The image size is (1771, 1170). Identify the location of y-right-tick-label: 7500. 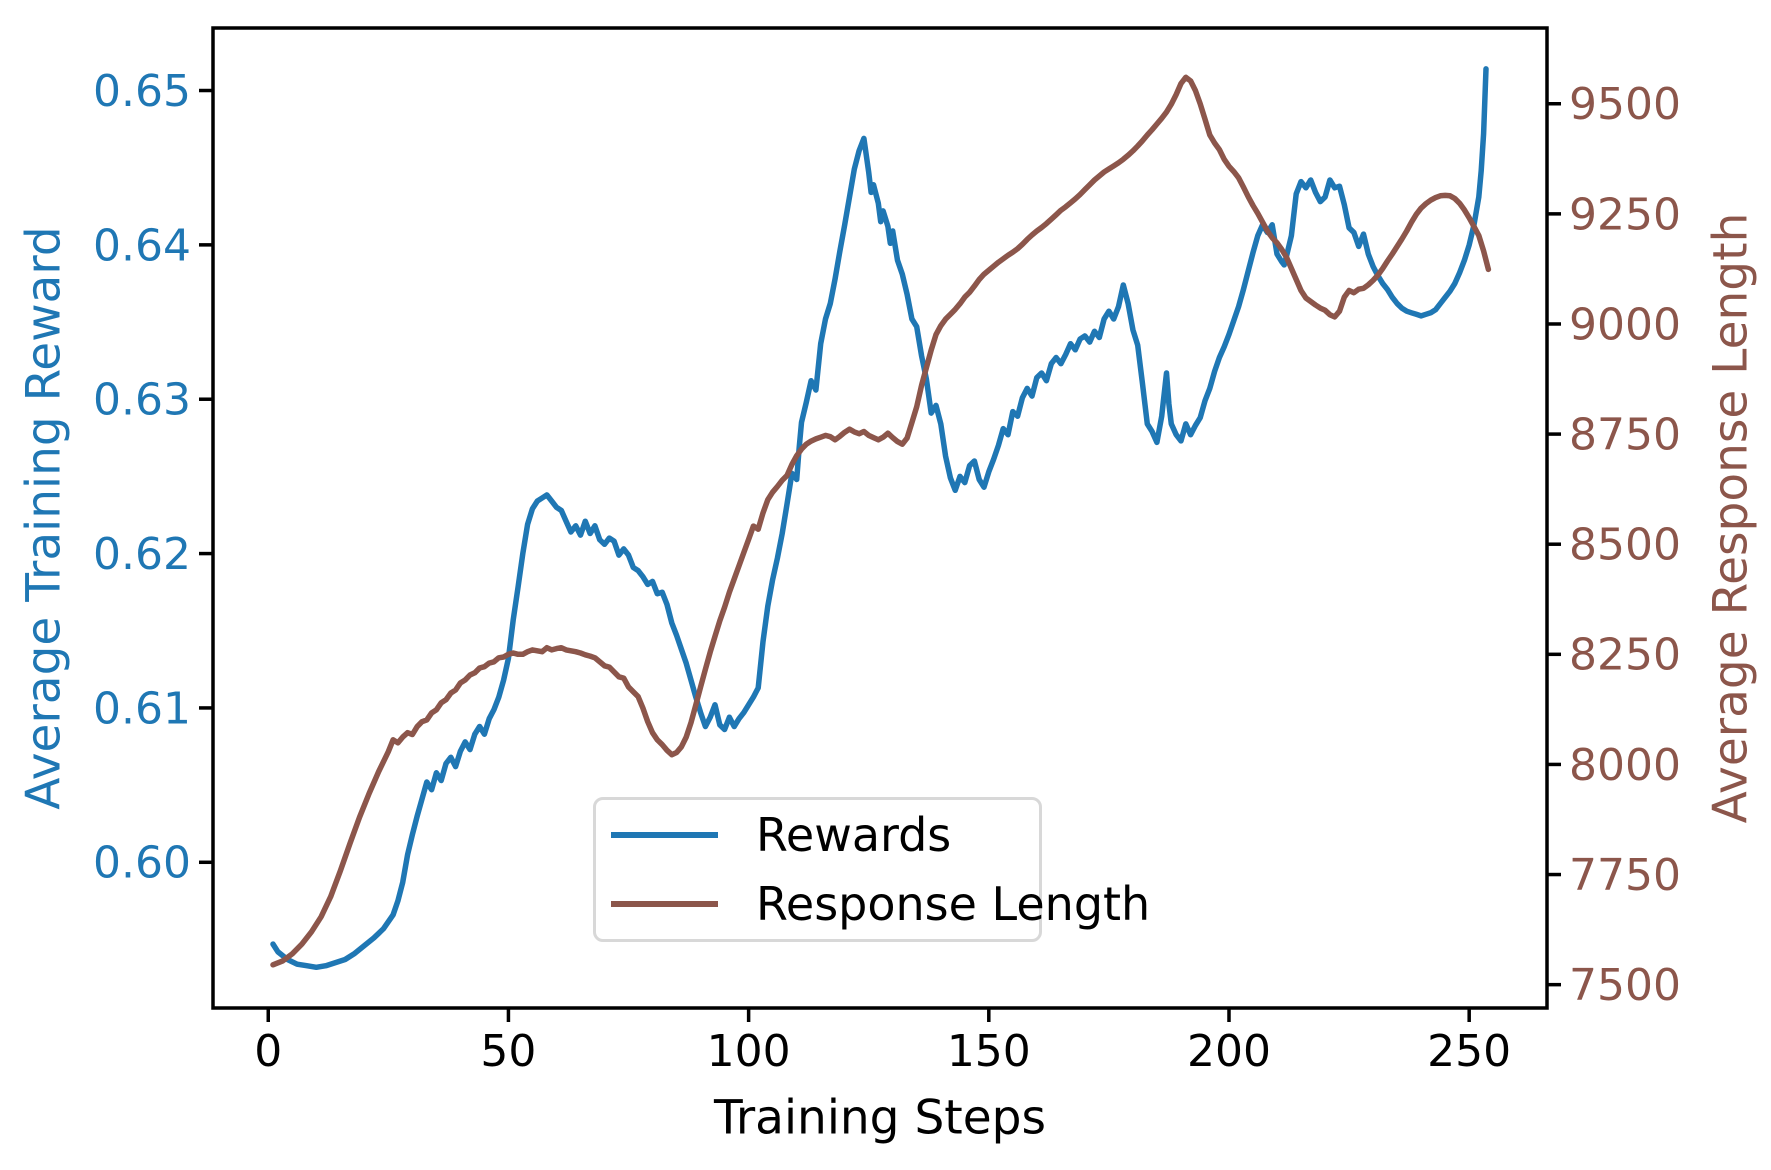
(1625, 985).